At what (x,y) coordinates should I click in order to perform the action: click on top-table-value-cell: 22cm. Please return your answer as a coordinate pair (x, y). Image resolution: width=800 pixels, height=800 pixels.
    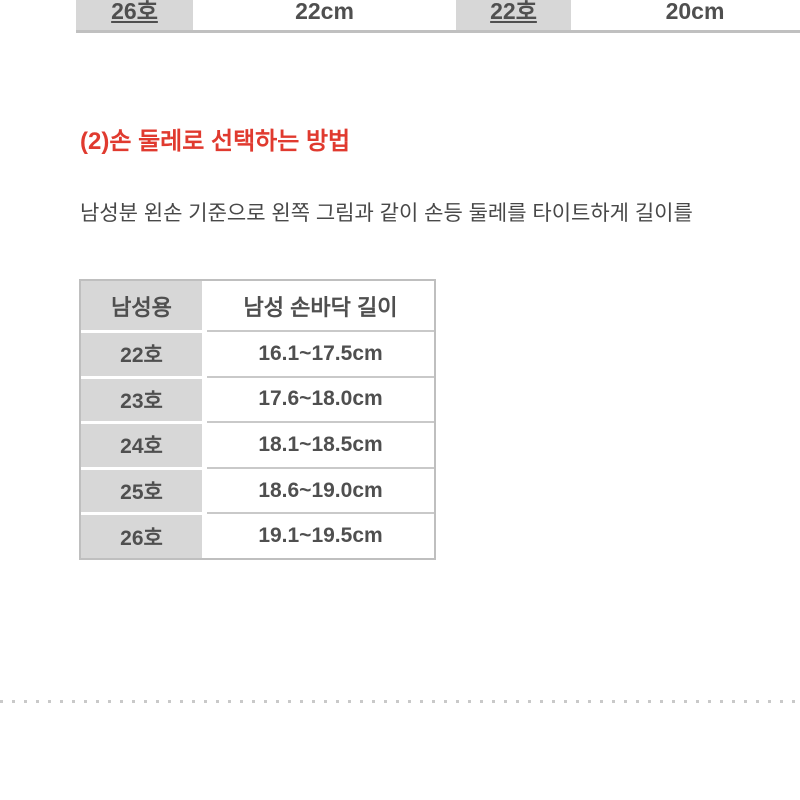
    Looking at the image, I should click on (324, 15).